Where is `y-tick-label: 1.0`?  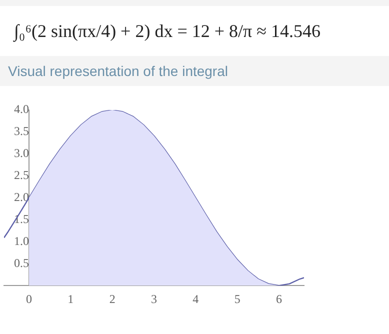
y-tick-label: 1.0 is located at coordinates (21, 241).